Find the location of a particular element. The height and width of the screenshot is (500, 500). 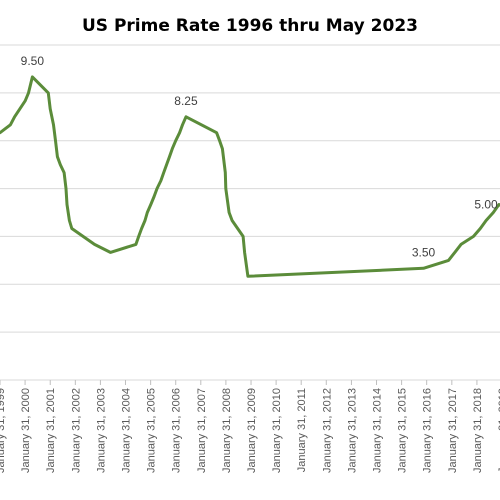

x-tick-label: January 31, 2014 is located at coordinates (378, 430).